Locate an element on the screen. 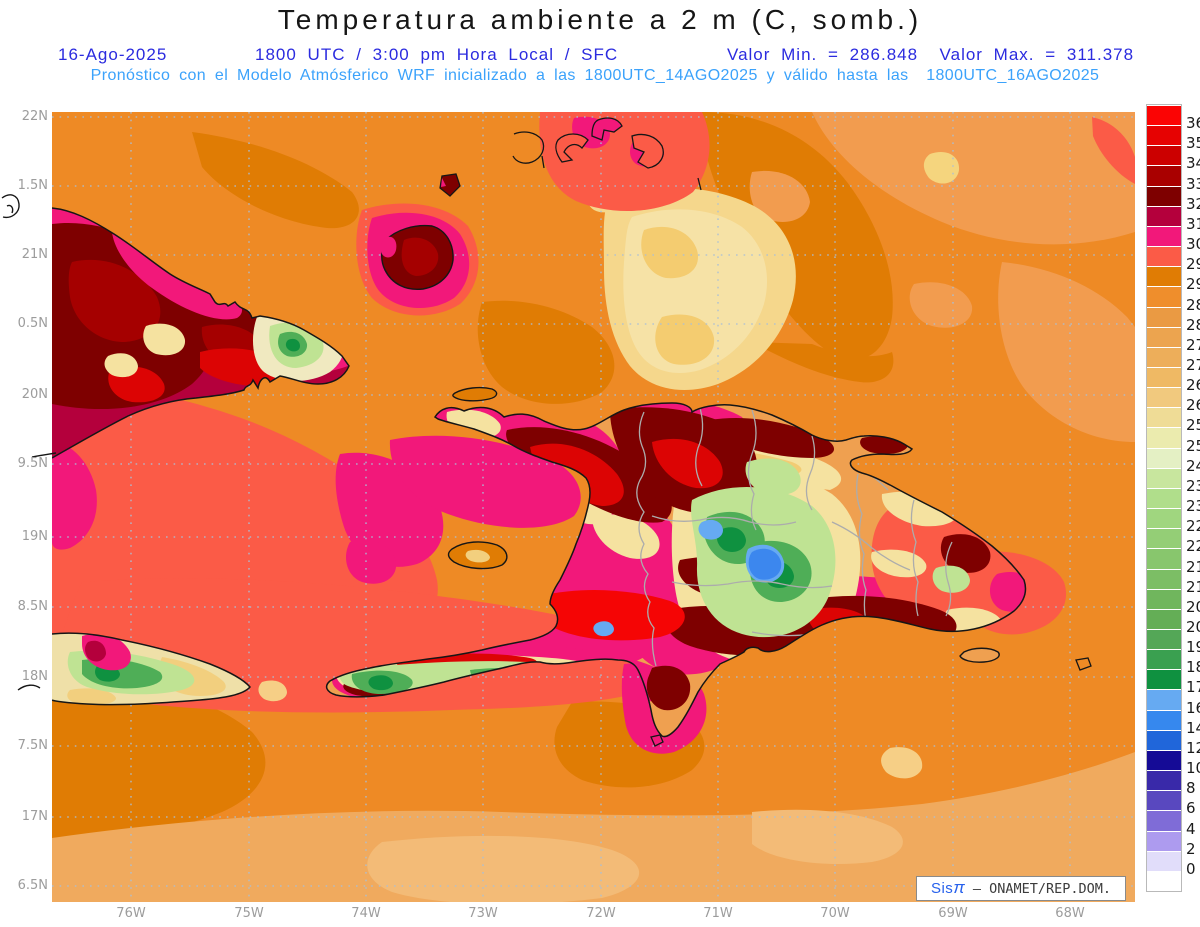  lat-axis-label: 17N is located at coordinates (34, 816).